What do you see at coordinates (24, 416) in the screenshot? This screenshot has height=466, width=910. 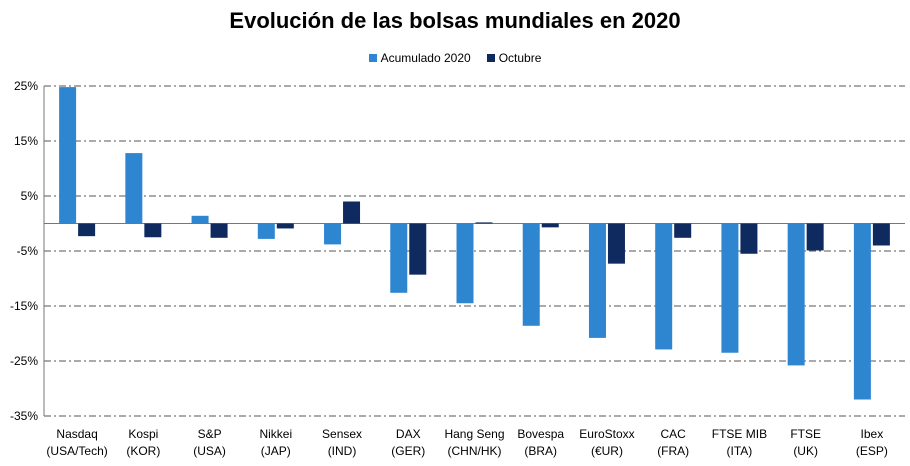 I see `y-tick-label: -35%` at bounding box center [24, 416].